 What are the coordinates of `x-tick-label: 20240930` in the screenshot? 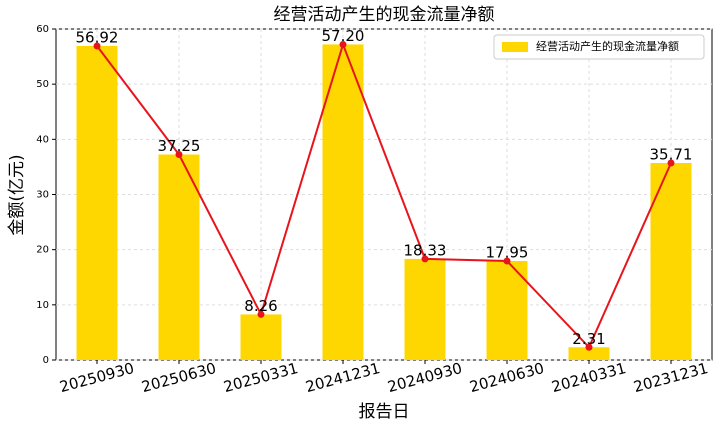 It's located at (425, 377).